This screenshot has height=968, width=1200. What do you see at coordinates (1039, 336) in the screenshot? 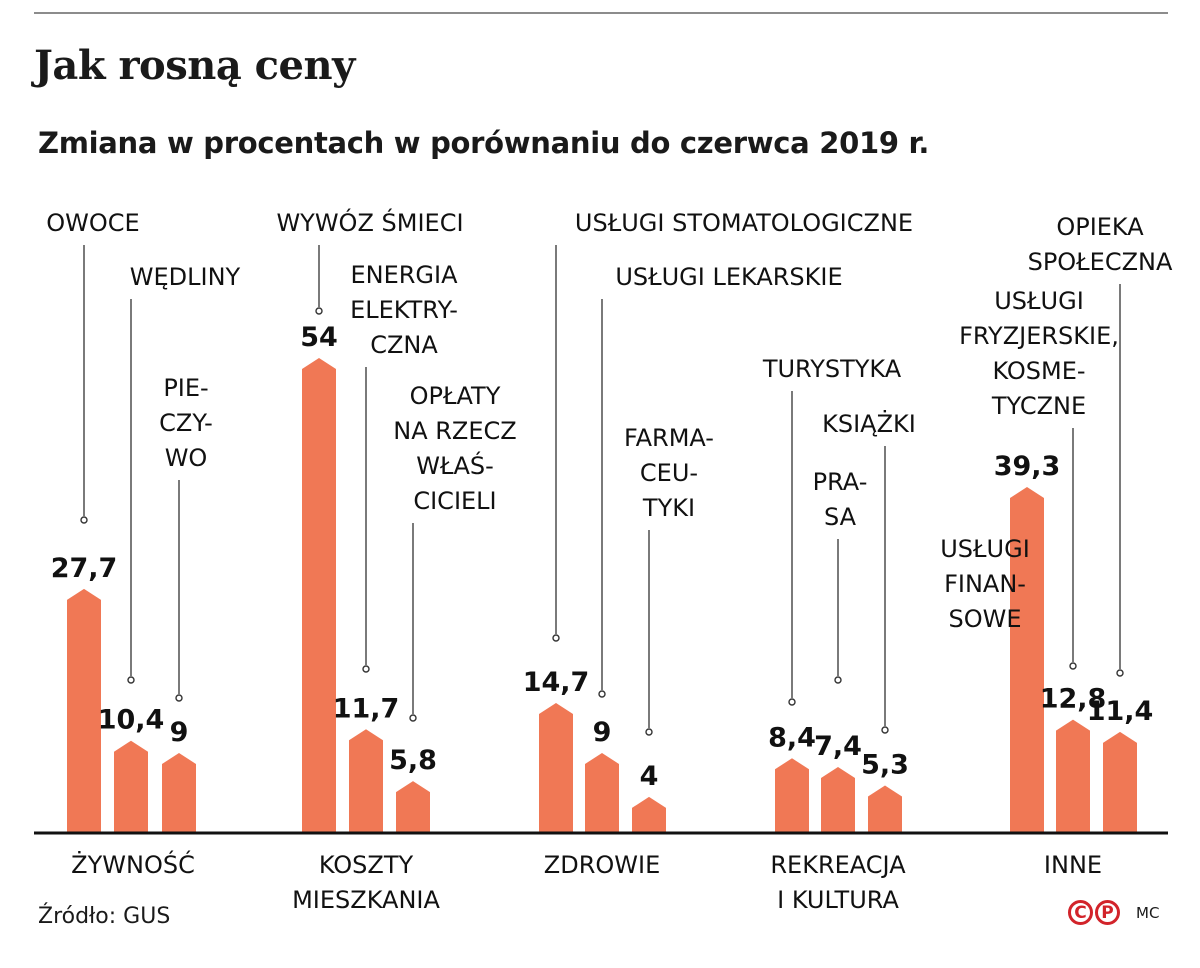
I see `category-label: FRYZJERSKIE,` at bounding box center [1039, 336].